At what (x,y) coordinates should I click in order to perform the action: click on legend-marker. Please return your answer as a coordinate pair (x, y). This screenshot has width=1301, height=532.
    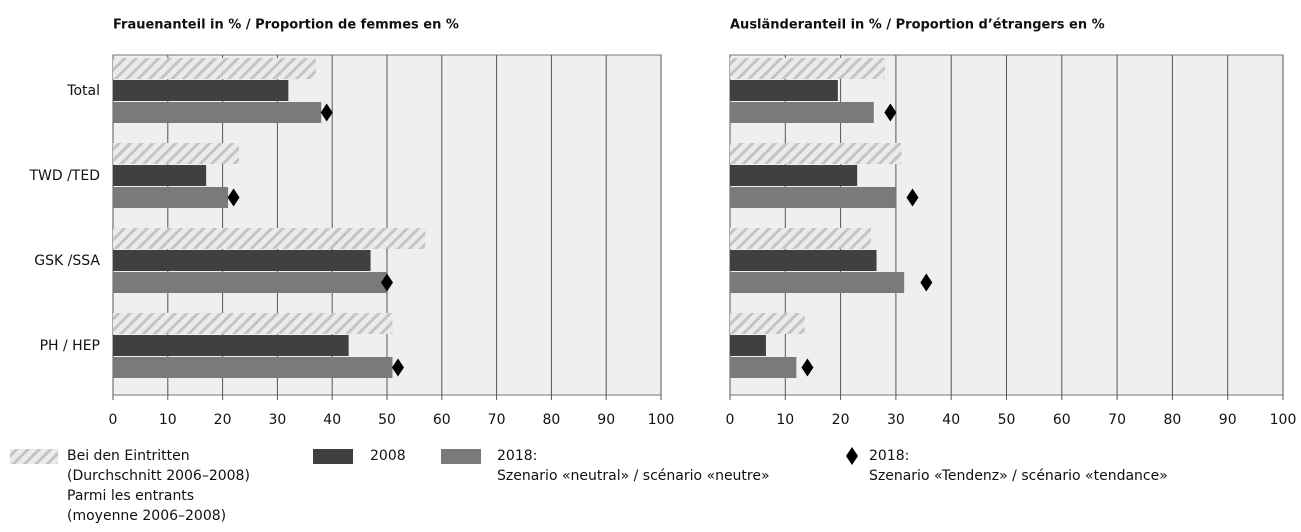
    Looking at the image, I should click on (852, 456).